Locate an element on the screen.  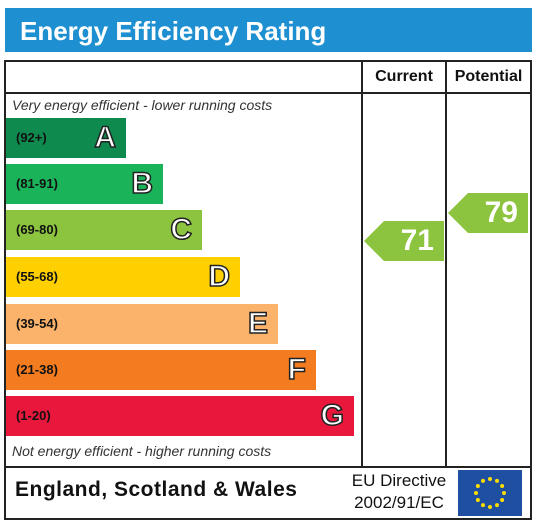
band-c: (69-80) C is located at coordinates (104, 230).